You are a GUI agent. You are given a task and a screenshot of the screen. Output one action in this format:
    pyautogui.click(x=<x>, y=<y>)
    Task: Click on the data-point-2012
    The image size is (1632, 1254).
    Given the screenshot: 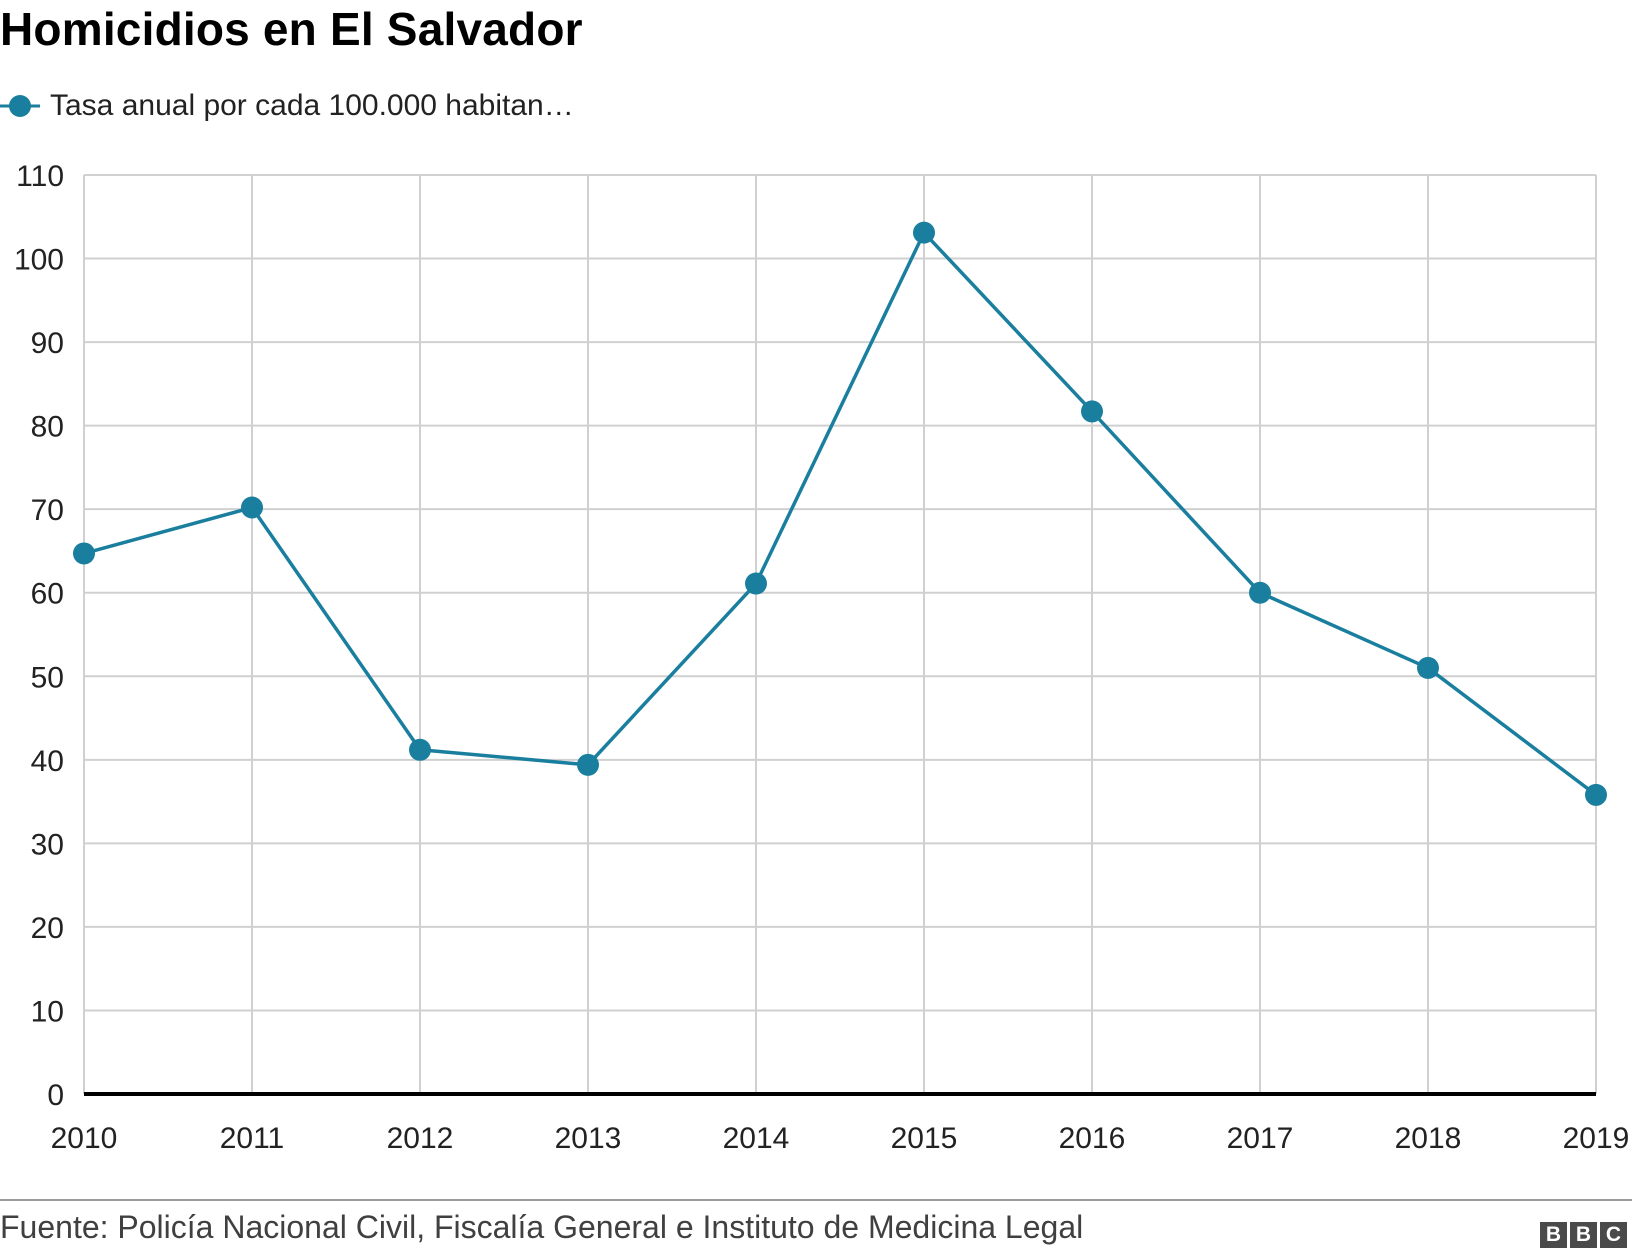 What is the action you would take?
    pyautogui.click(x=420, y=749)
    